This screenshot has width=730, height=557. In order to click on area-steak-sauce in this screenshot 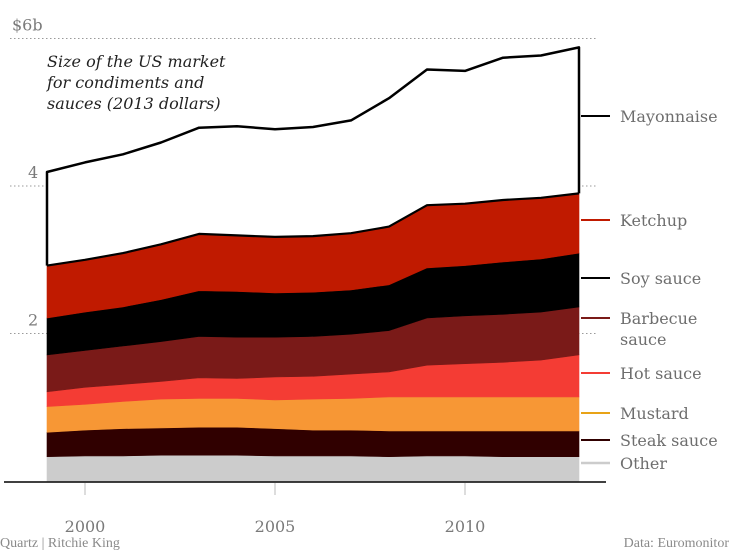, I will do `click(313, 442)`.